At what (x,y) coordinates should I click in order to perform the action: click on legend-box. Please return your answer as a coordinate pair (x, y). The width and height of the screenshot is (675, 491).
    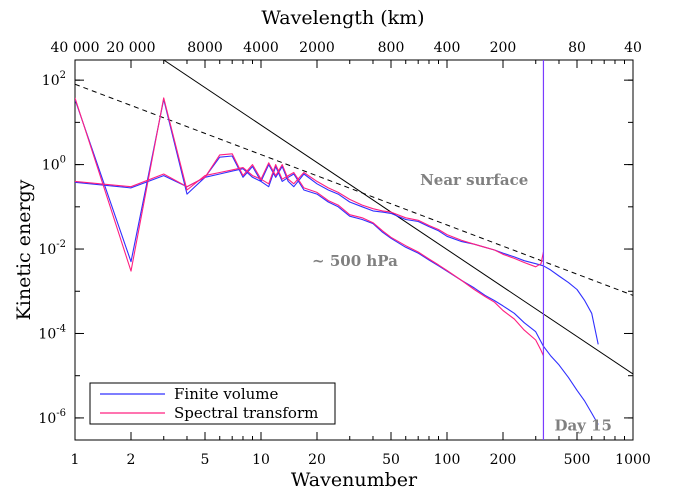
    Looking at the image, I should click on (212, 403).